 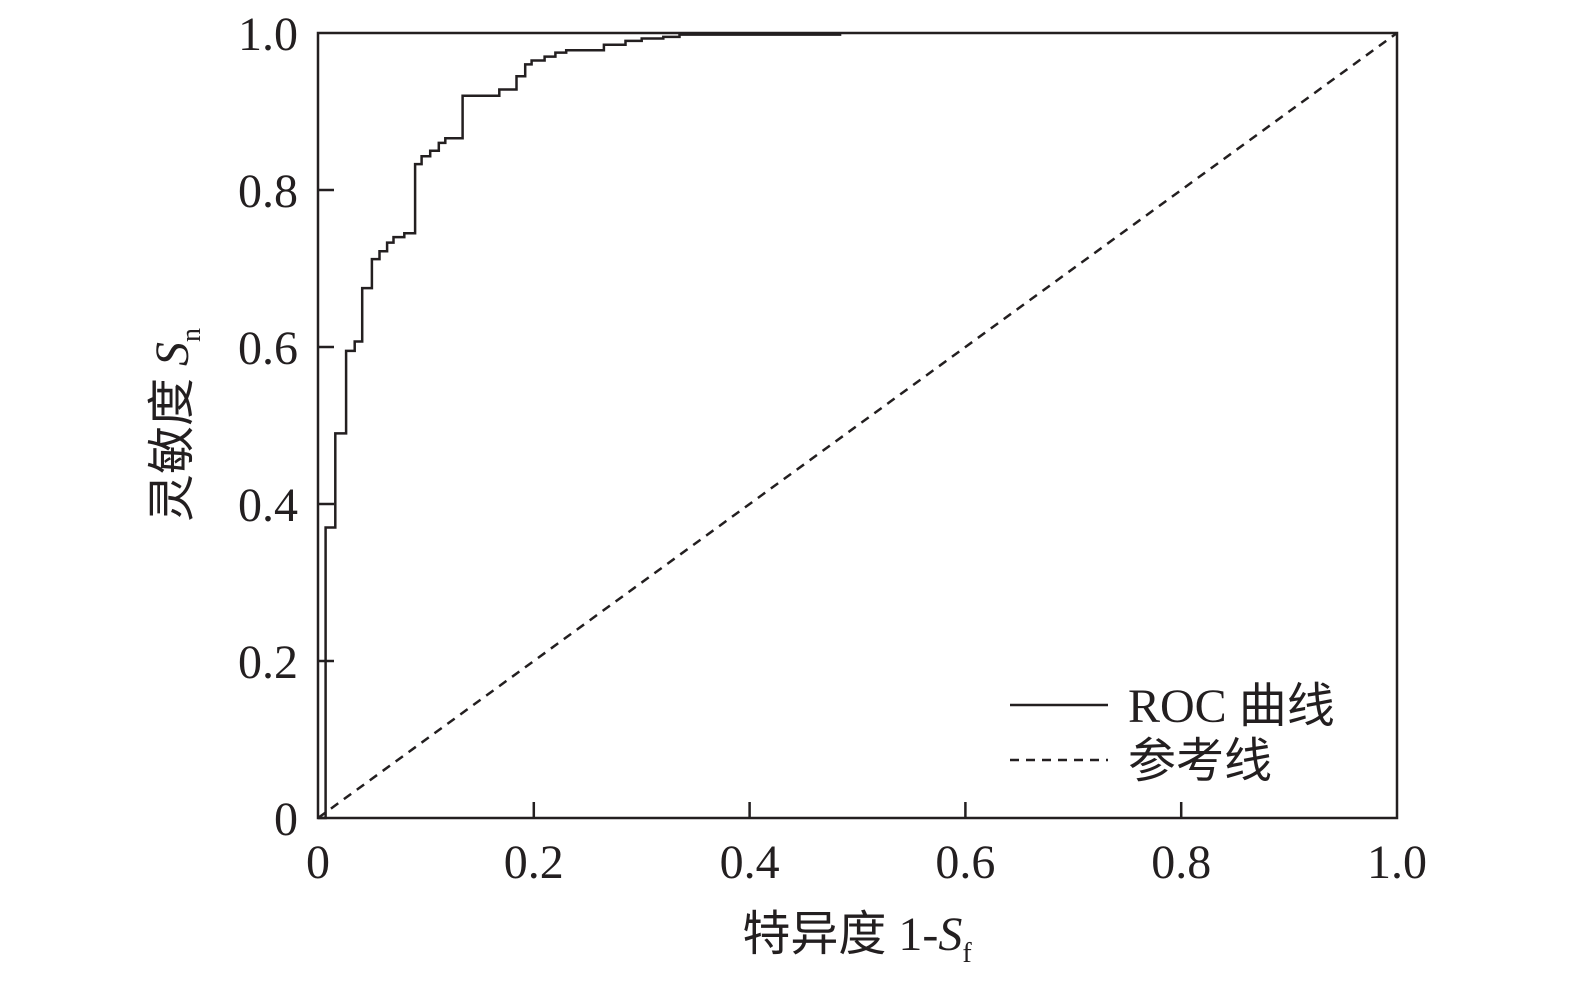 What do you see at coordinates (750, 862) in the screenshot?
I see `x-tick-label: 0.4` at bounding box center [750, 862].